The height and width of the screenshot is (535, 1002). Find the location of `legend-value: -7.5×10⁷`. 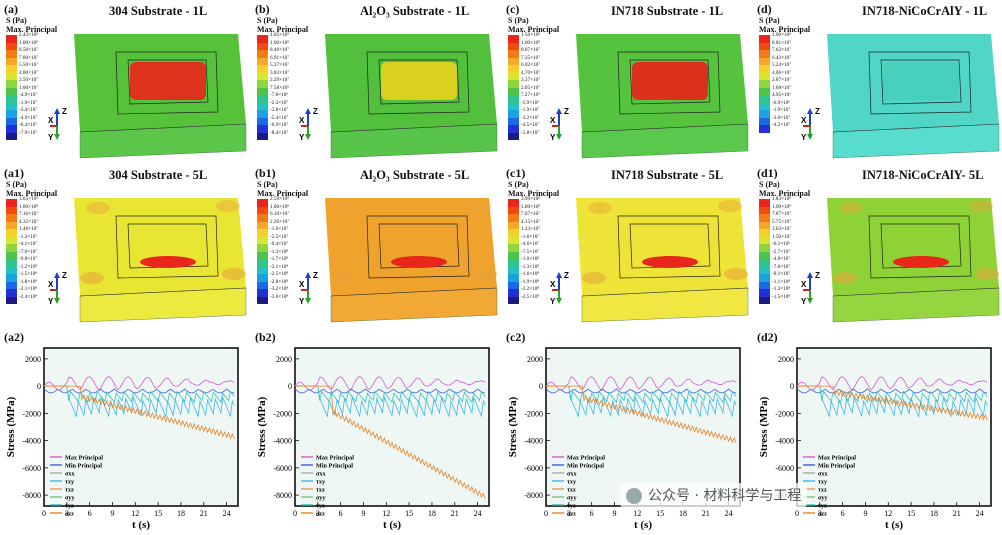

legend-value: -7.5×10⁷ is located at coordinates (530, 251).